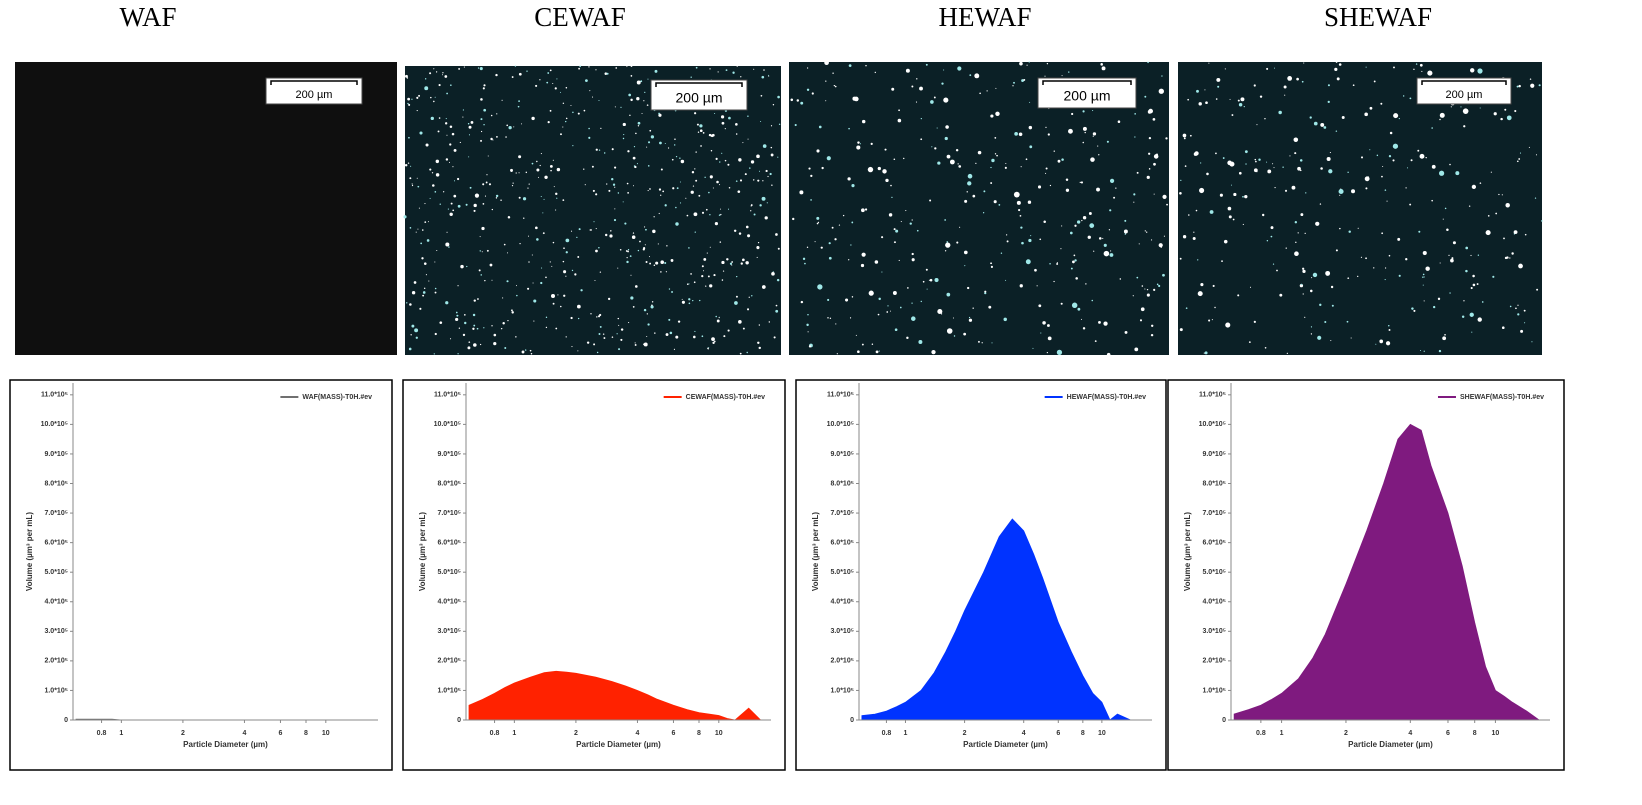 The width and height of the screenshot is (1642, 805). Describe the element at coordinates (842, 483) in the screenshot. I see `y-tick-label: 8.0*10⁵` at that location.